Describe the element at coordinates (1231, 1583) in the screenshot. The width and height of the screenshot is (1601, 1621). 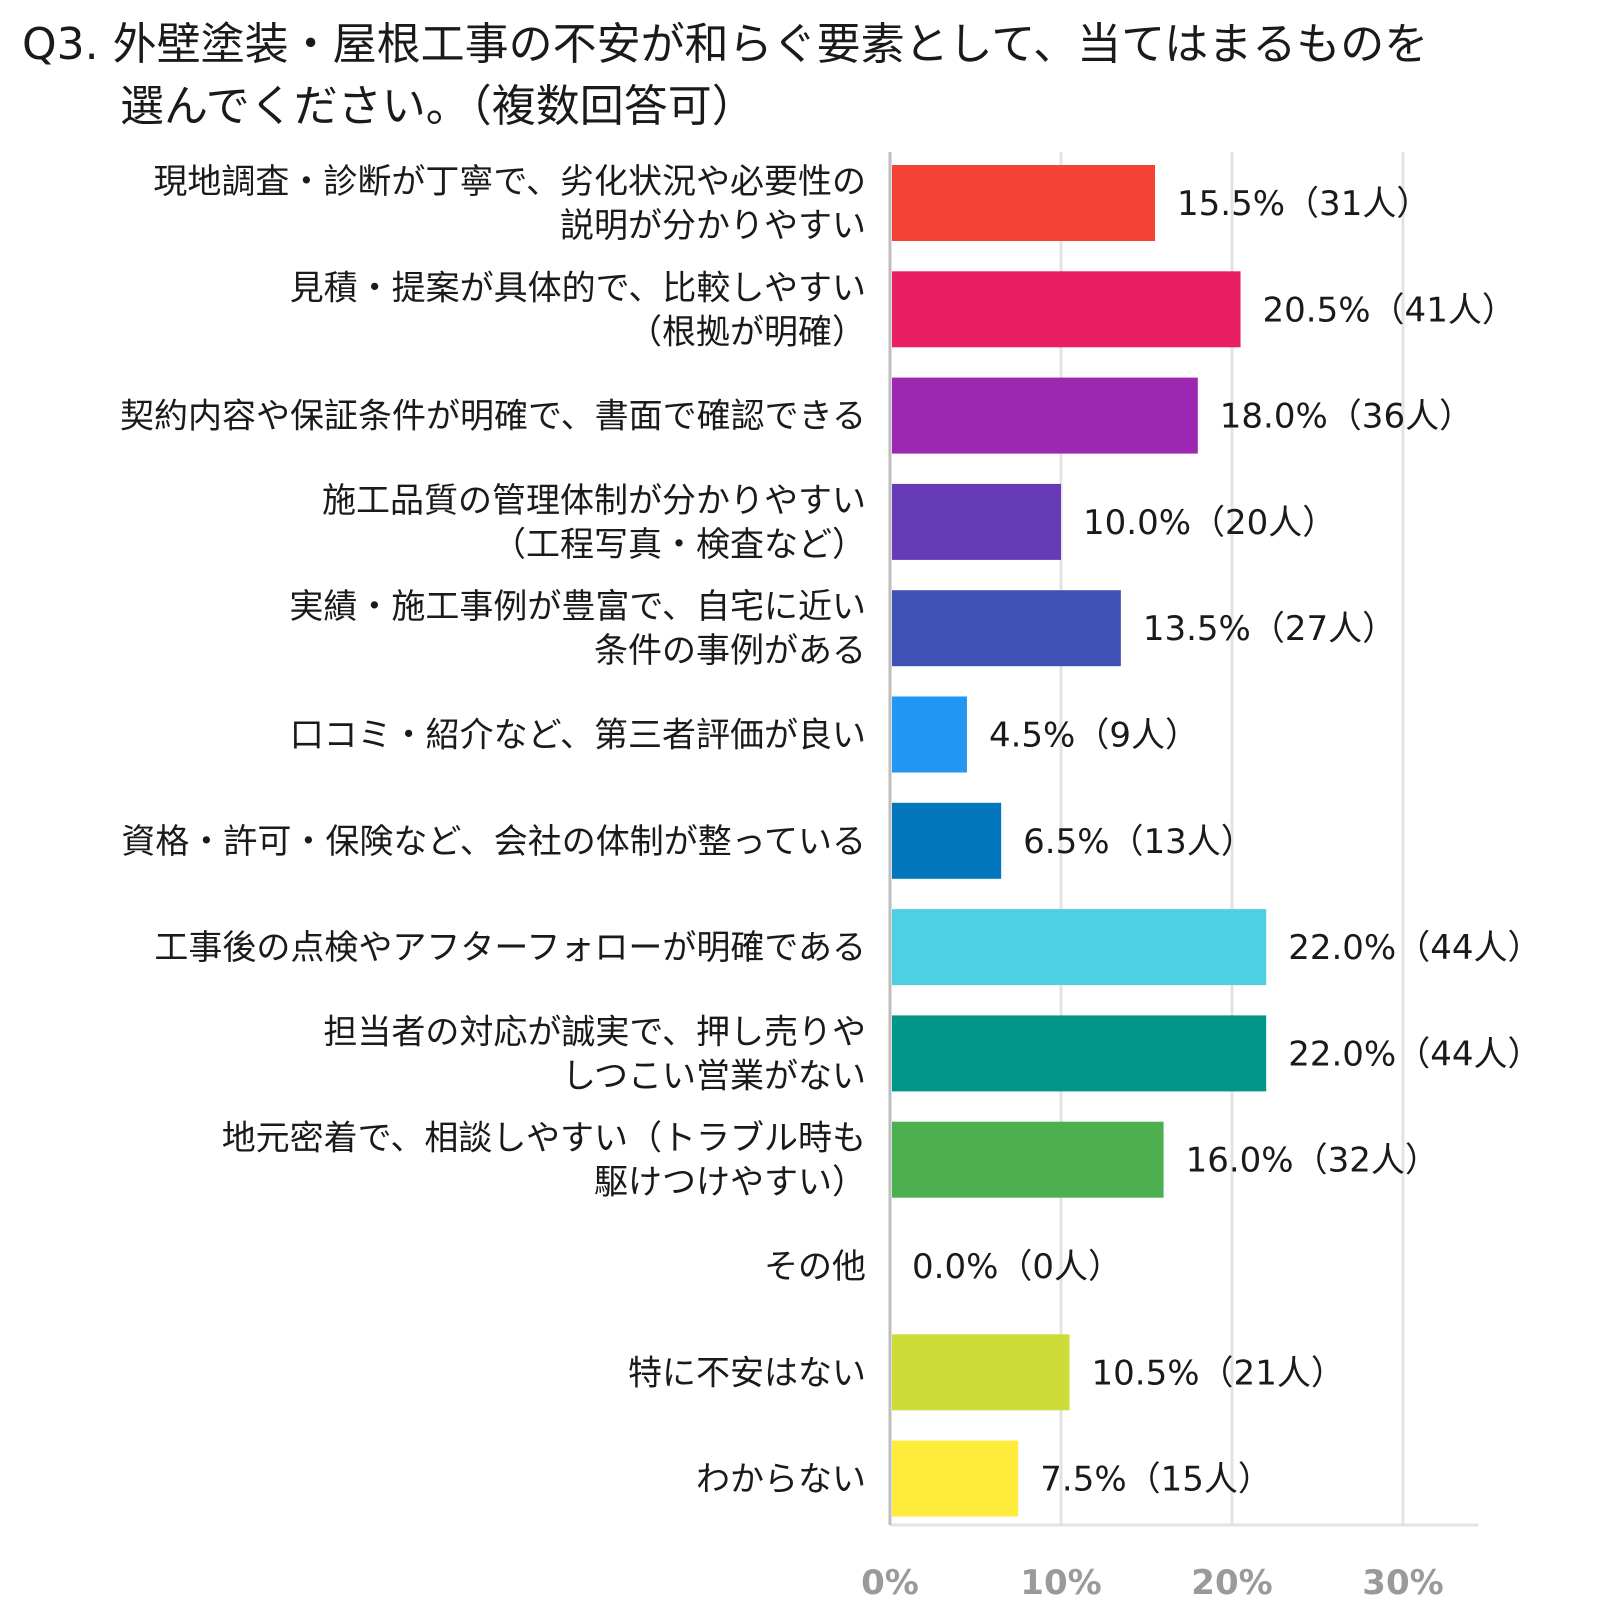
I see `x-tick-label: 20%` at that location.